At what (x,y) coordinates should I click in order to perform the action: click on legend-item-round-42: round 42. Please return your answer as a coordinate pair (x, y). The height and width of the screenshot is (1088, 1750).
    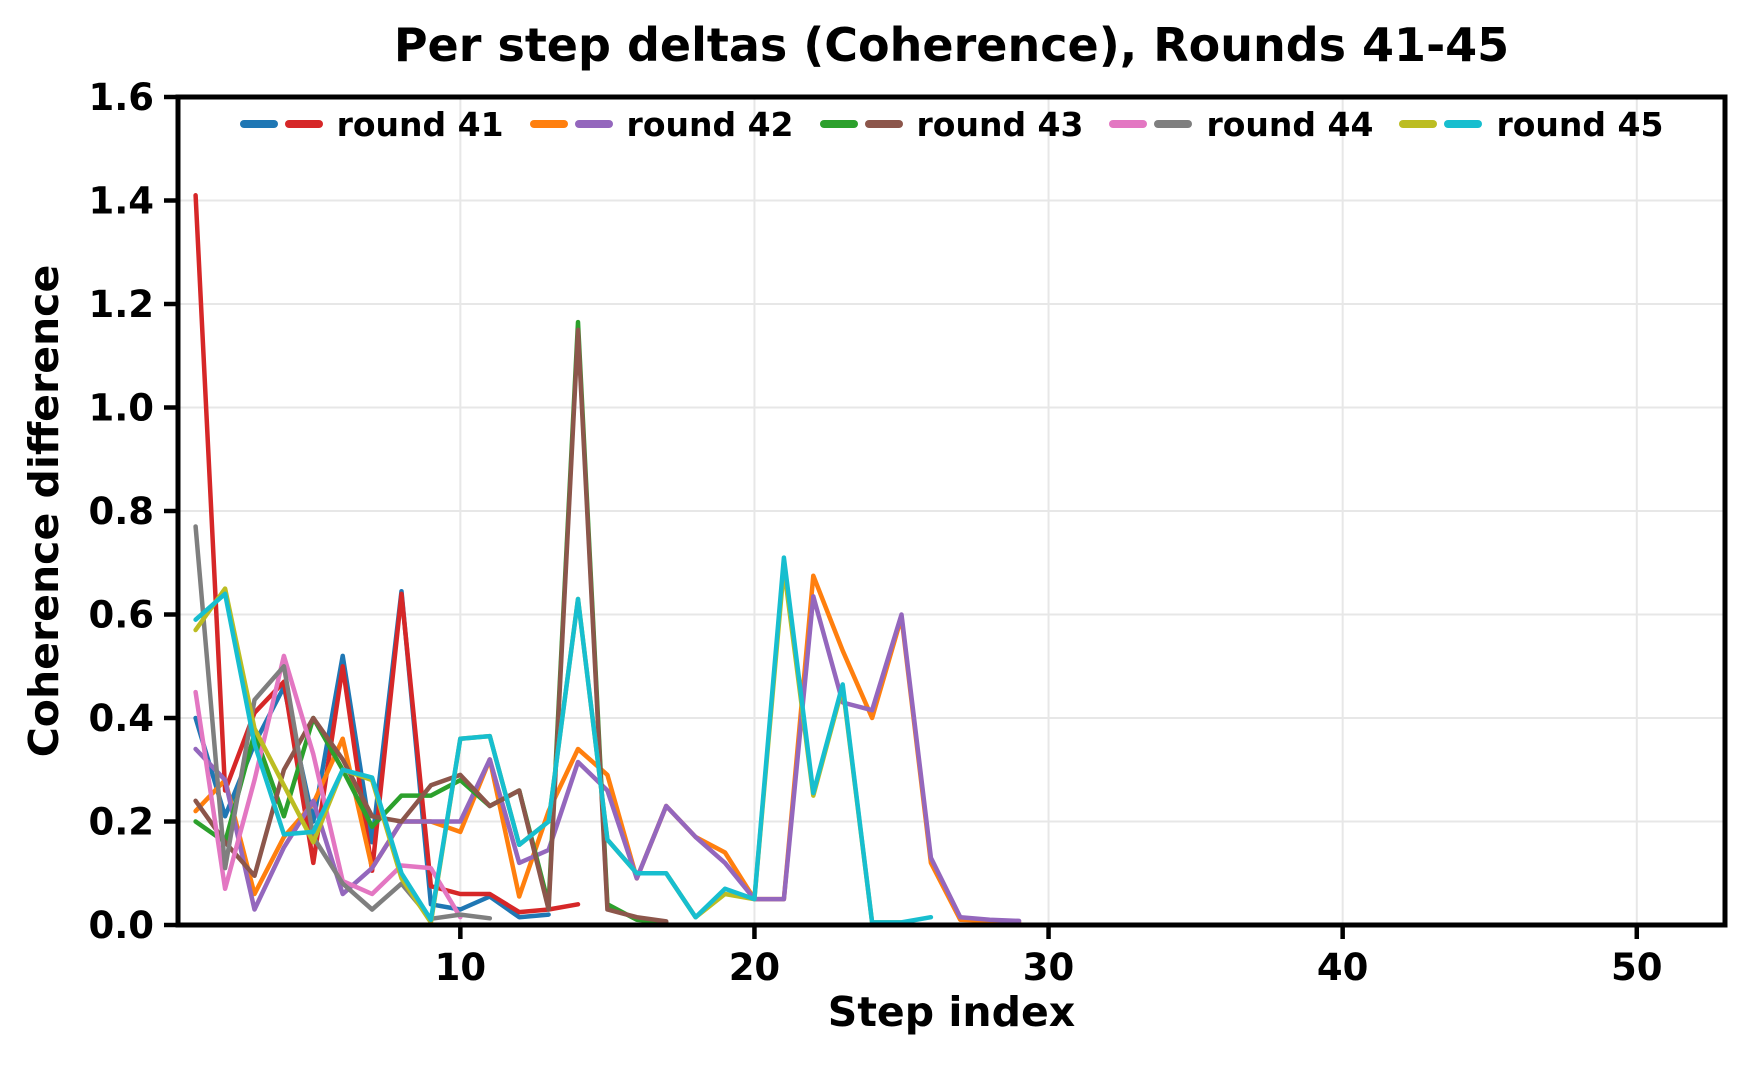
    Looking at the image, I should click on (661, 124).